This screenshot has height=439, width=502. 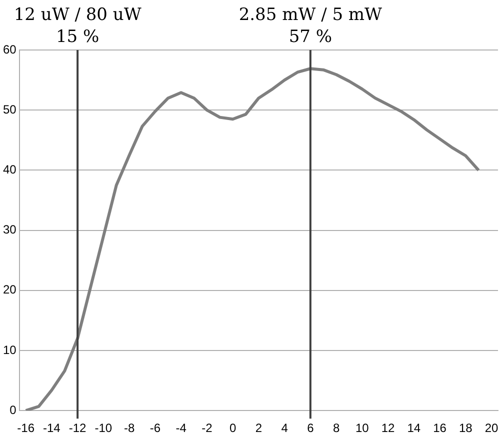 What do you see at coordinates (414, 428) in the screenshot?
I see `x-tick-label: 14` at bounding box center [414, 428].